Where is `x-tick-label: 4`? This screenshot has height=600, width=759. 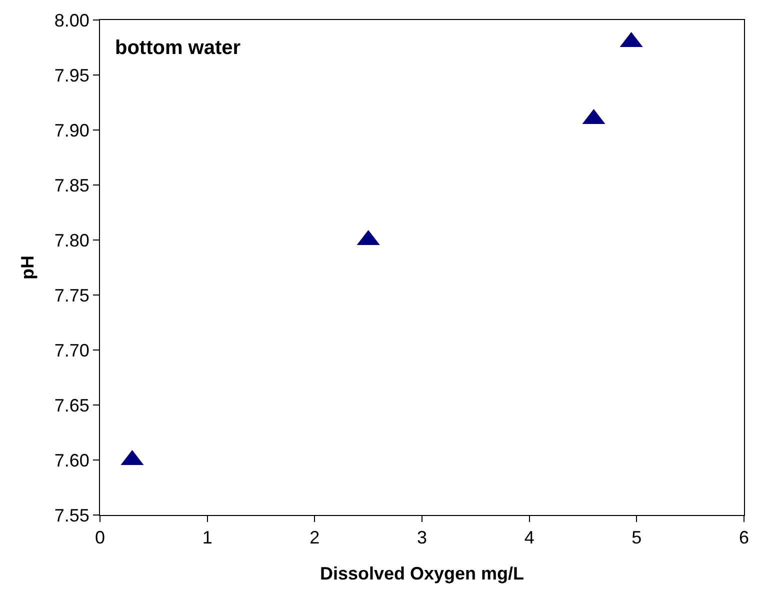
x-tick-label: 4 is located at coordinates (529, 538).